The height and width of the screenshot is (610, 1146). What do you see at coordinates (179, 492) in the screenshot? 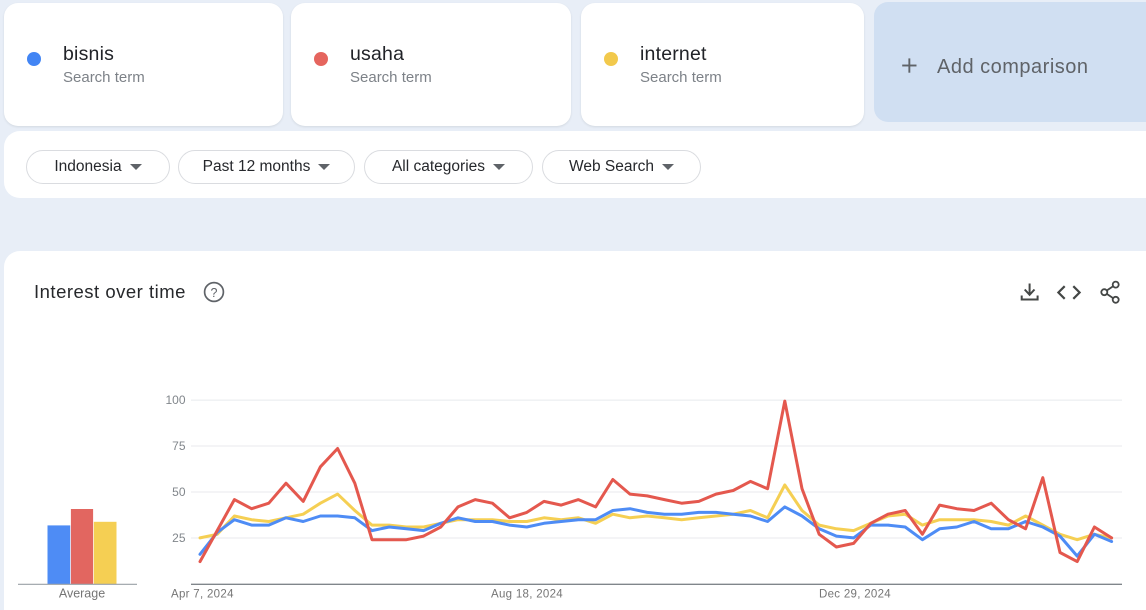
I see `svg-text: 50` at bounding box center [179, 492].